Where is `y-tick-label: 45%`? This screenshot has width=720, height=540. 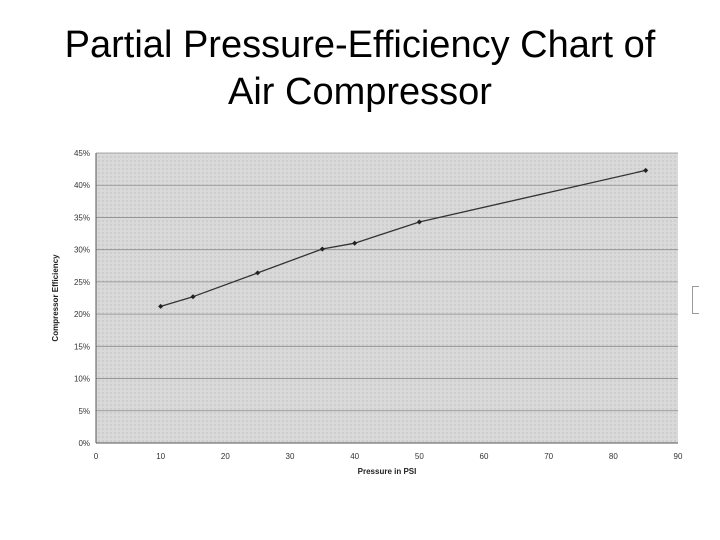 y-tick-label: 45% is located at coordinates (82, 153).